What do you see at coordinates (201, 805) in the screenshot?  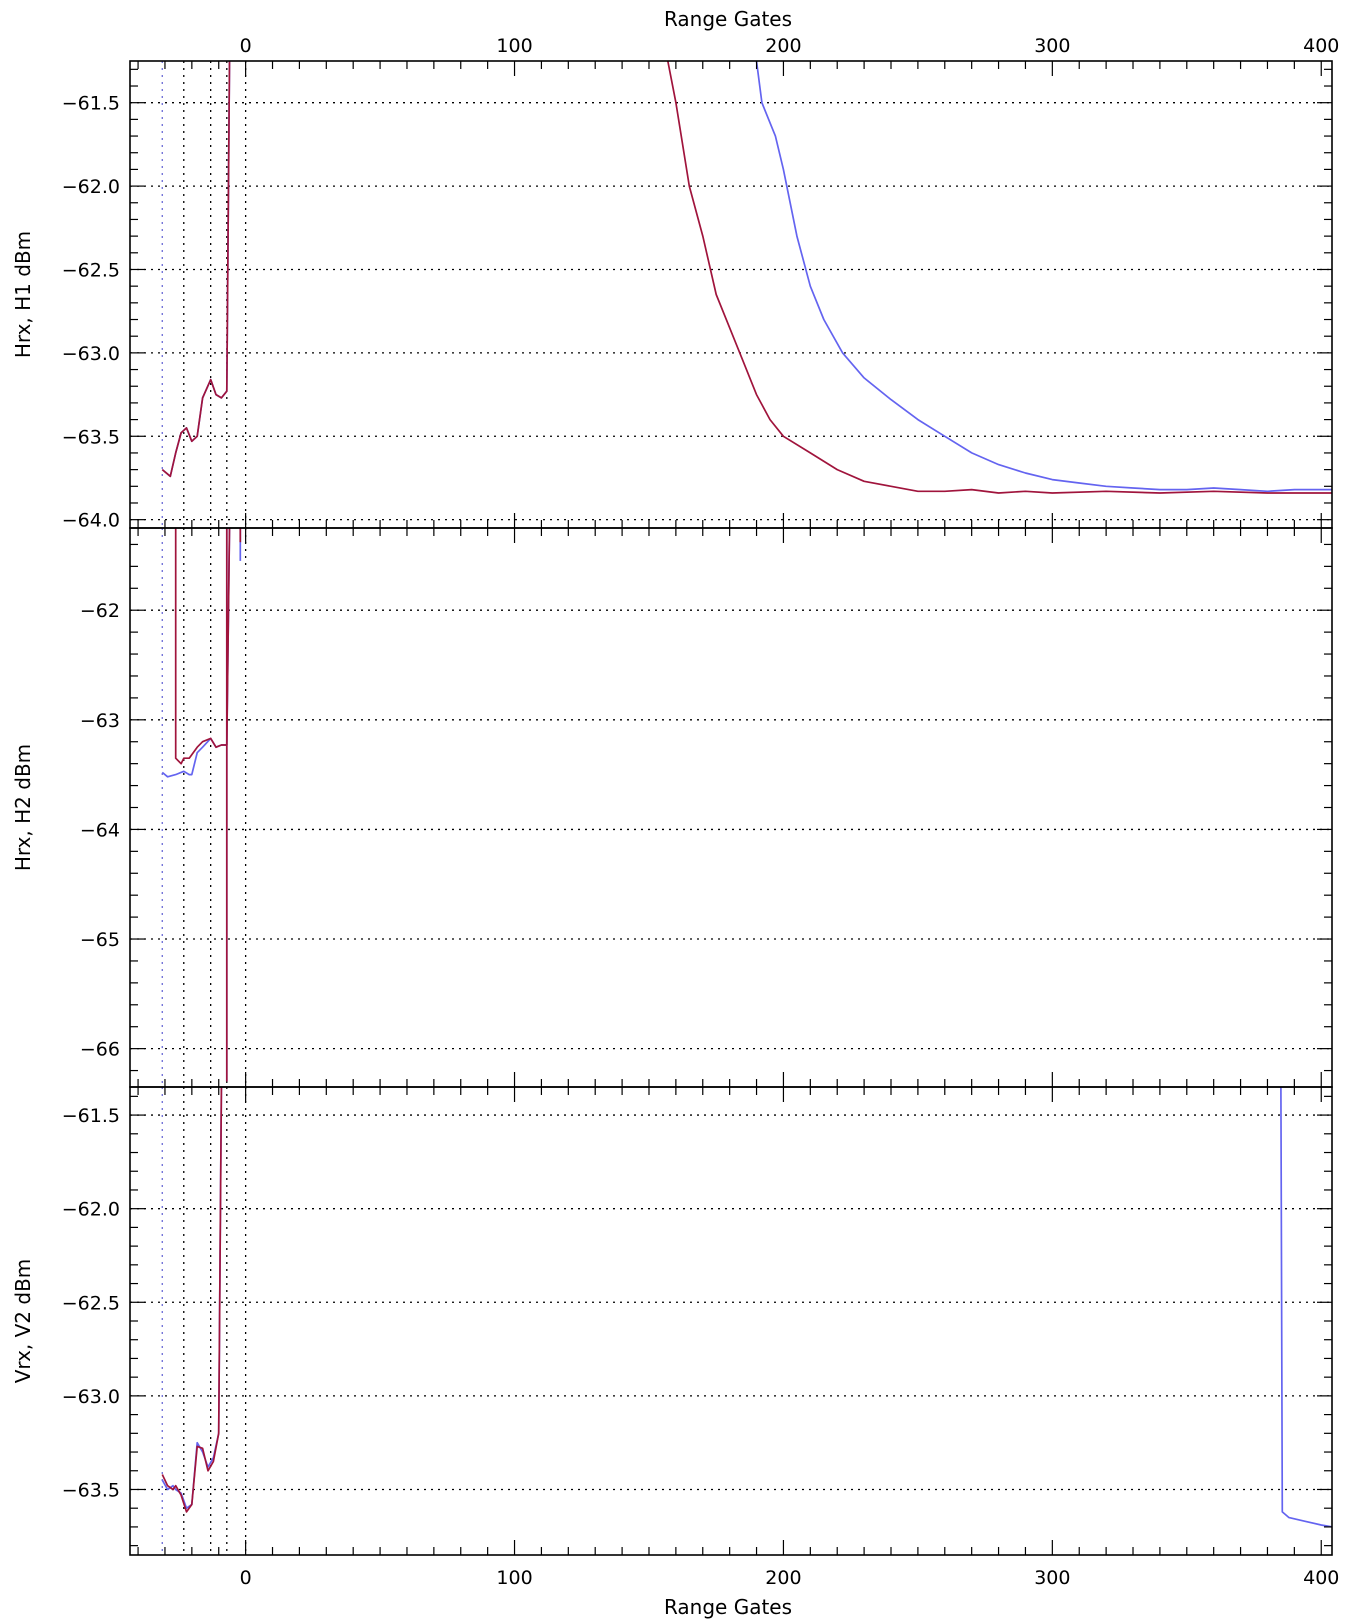 I see `panel-series-group` at bounding box center [201, 805].